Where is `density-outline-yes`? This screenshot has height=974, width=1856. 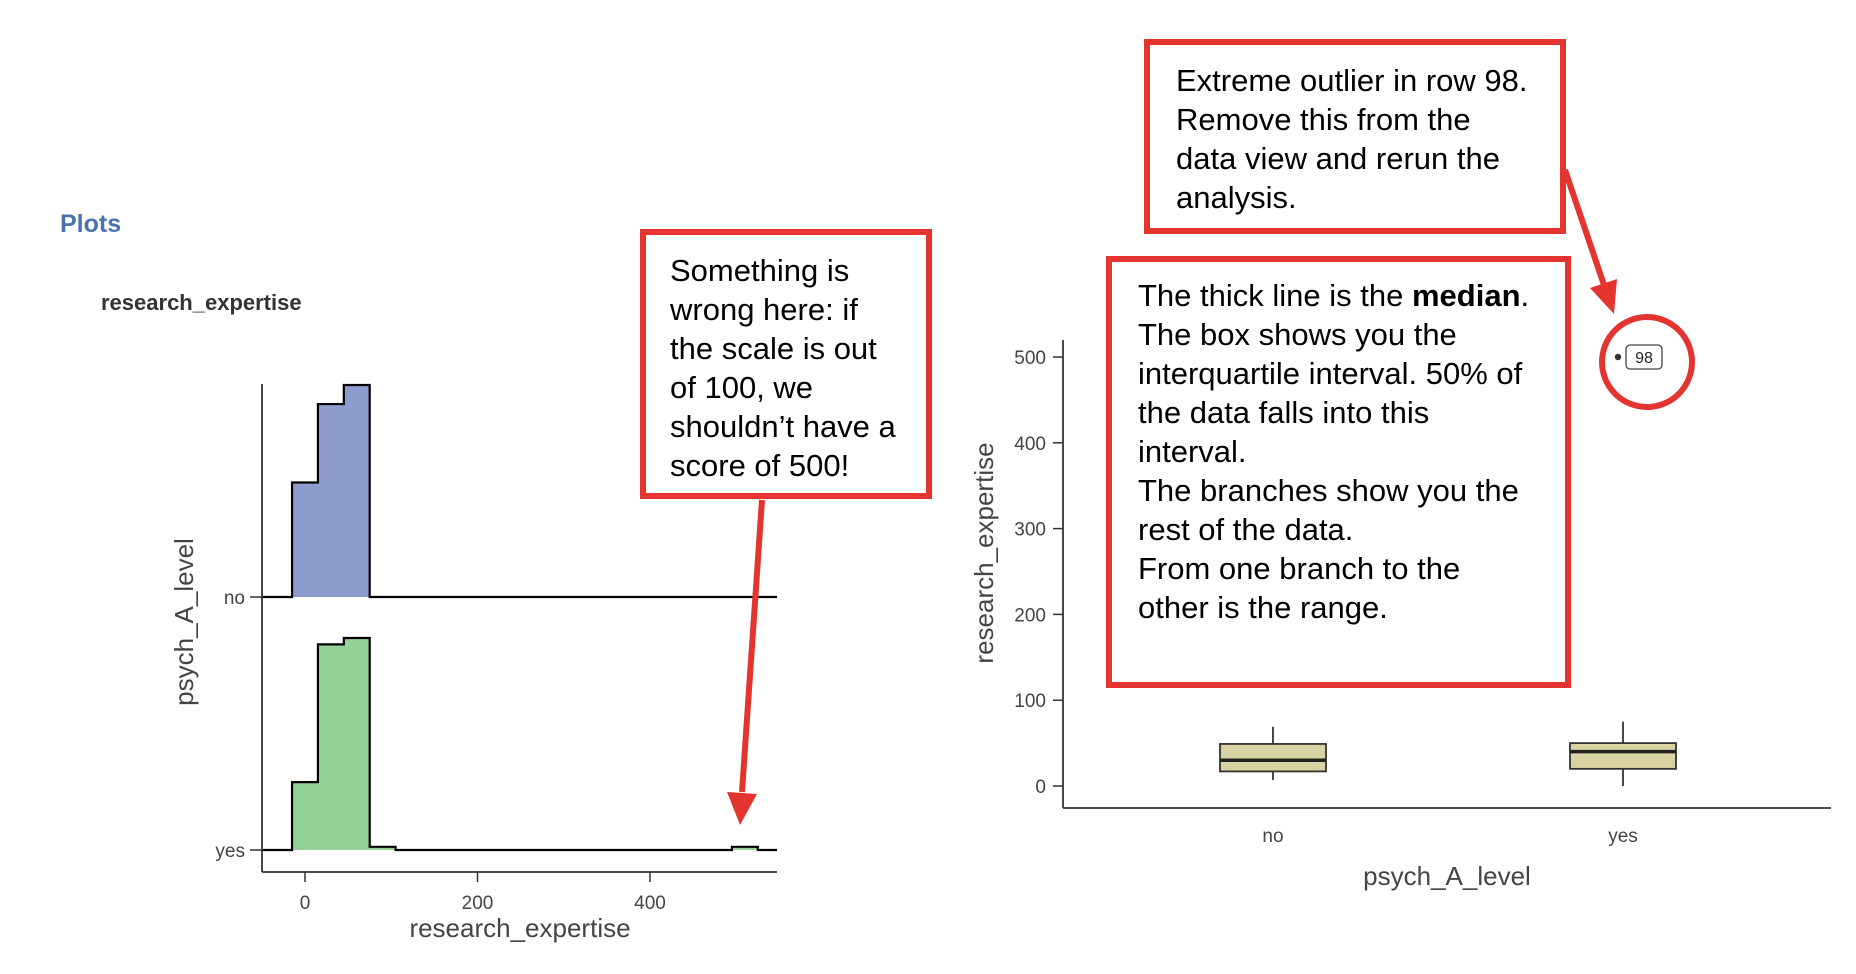 density-outline-yes is located at coordinates (519, 744).